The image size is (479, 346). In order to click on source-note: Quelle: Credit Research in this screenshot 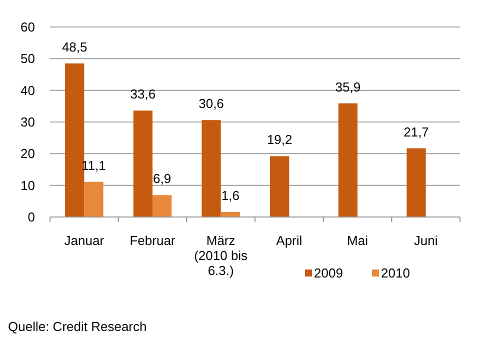, I will do `click(77, 326)`.